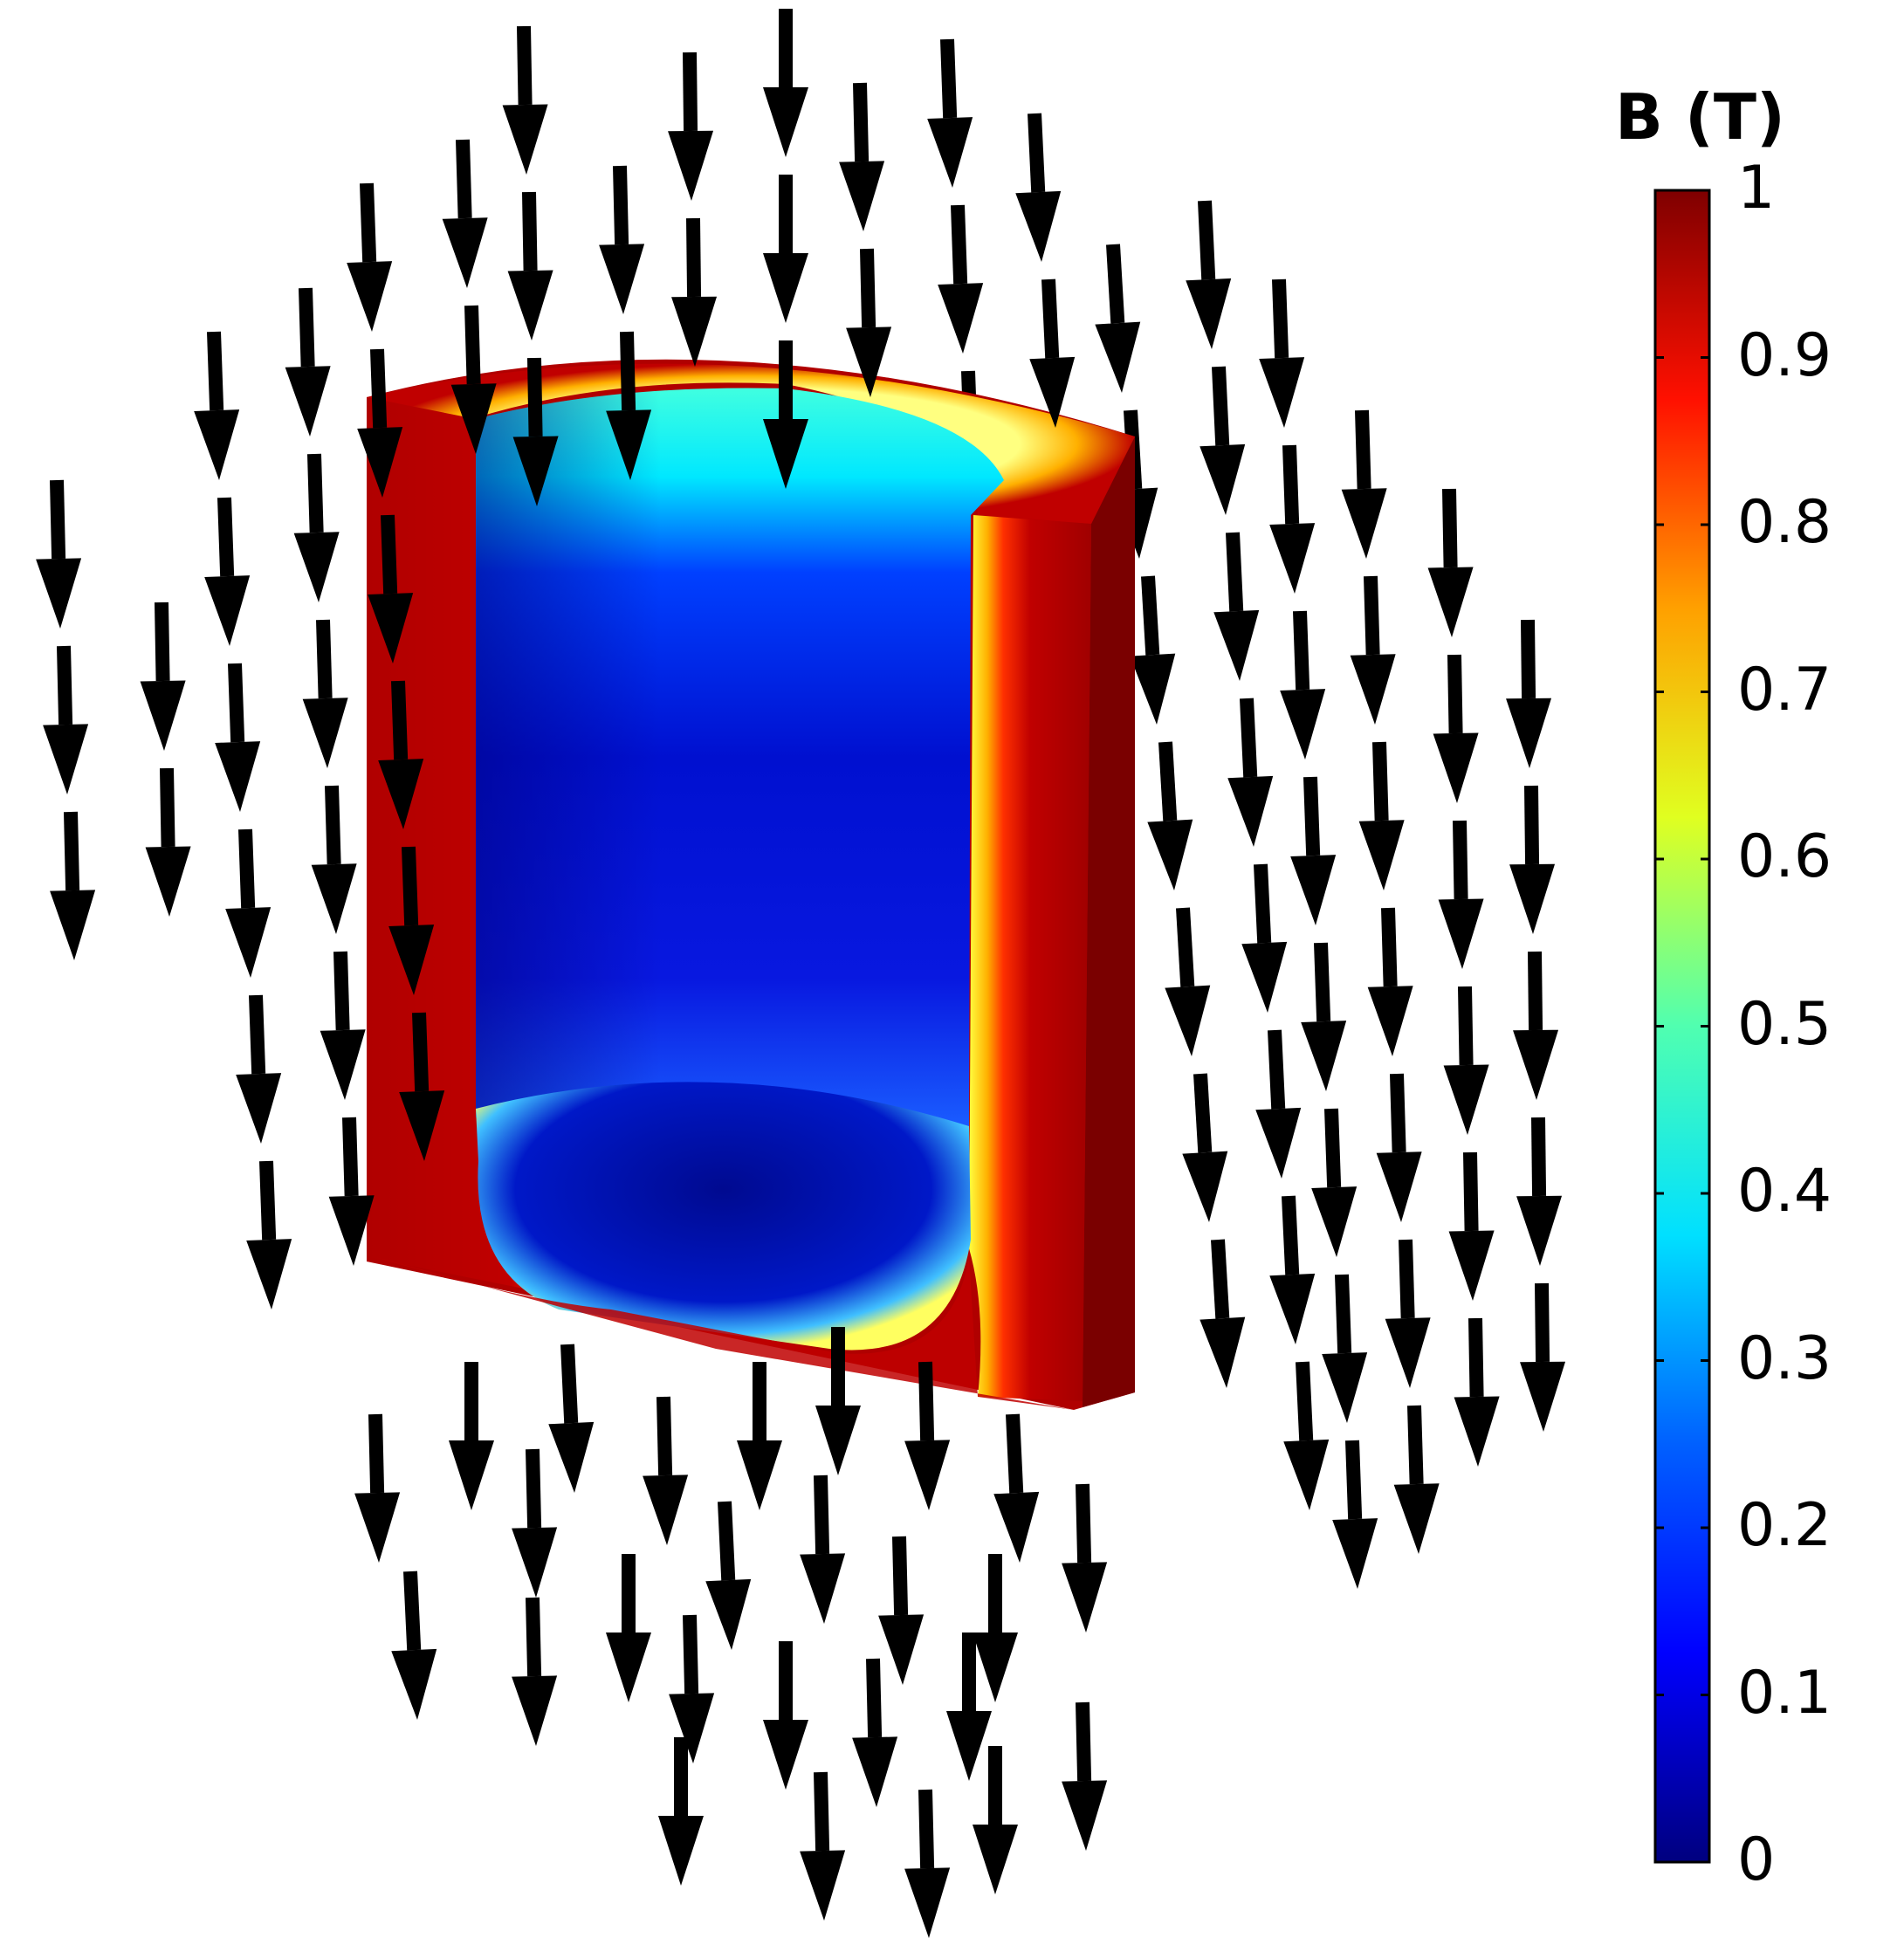 The height and width of the screenshot is (1959, 1904). I want to click on colorbar-ticks, so click(1682, 1026).